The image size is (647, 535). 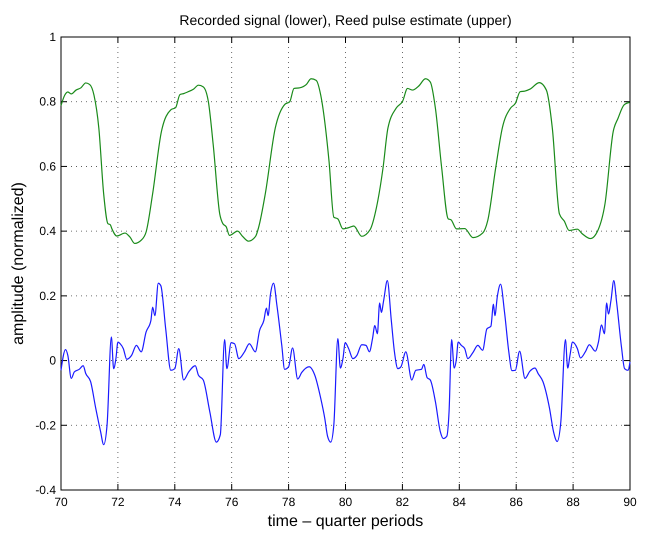 What do you see at coordinates (630, 502) in the screenshot?
I see `x-tick-label: 90` at bounding box center [630, 502].